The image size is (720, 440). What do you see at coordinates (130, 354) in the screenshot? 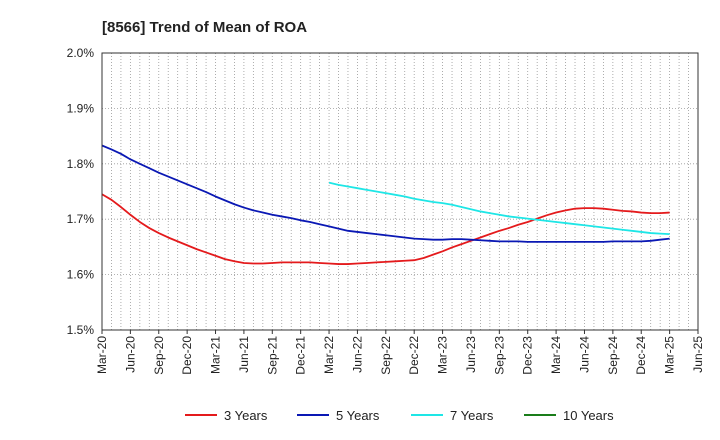
I see `x-tick-label: Jun-20` at bounding box center [130, 354].